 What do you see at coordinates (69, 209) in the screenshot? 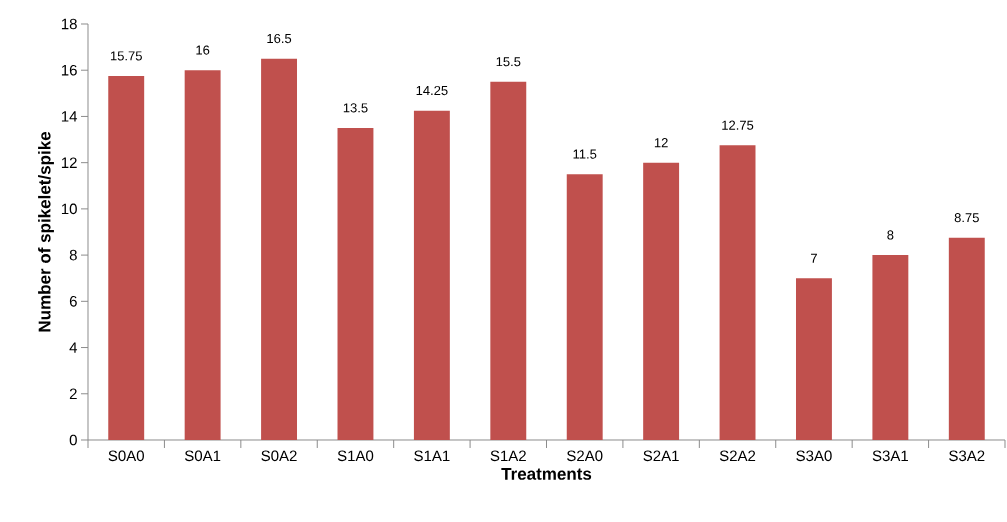
I see `y-tick-label: 10` at bounding box center [69, 209].